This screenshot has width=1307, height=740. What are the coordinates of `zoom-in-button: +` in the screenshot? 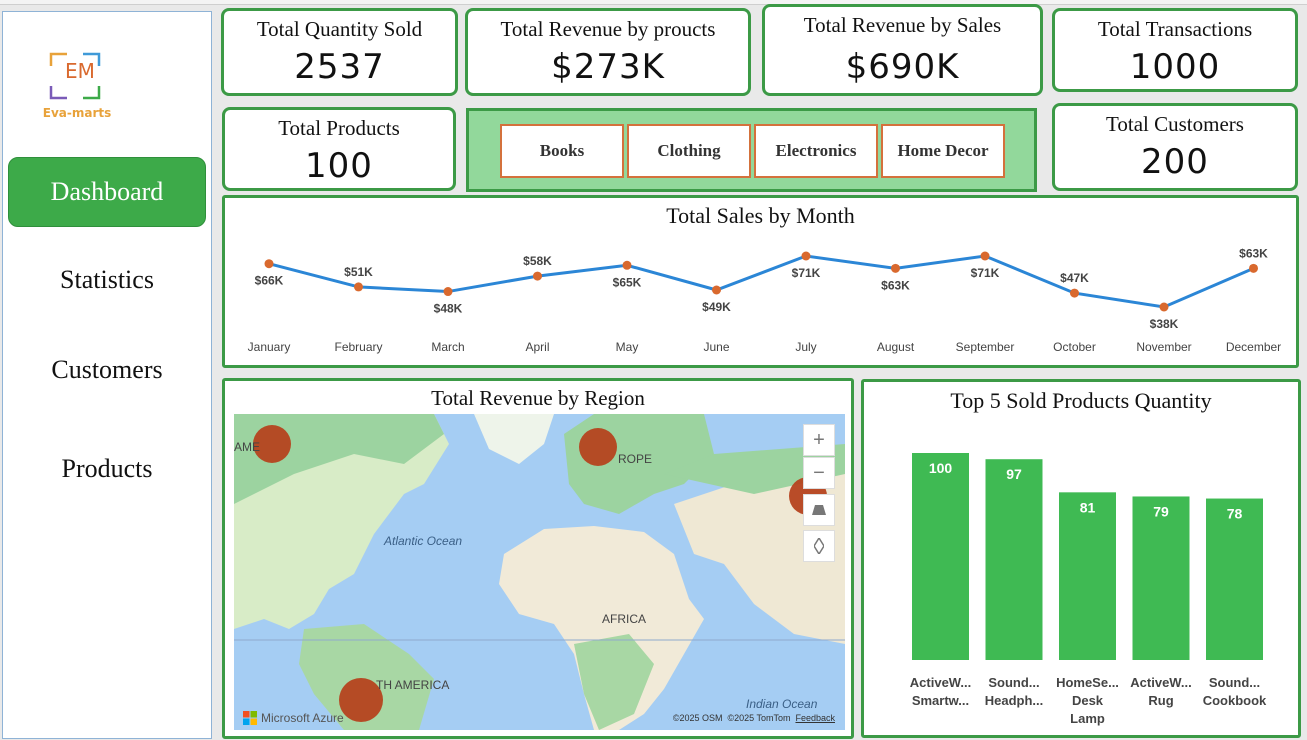 It's located at (819, 440).